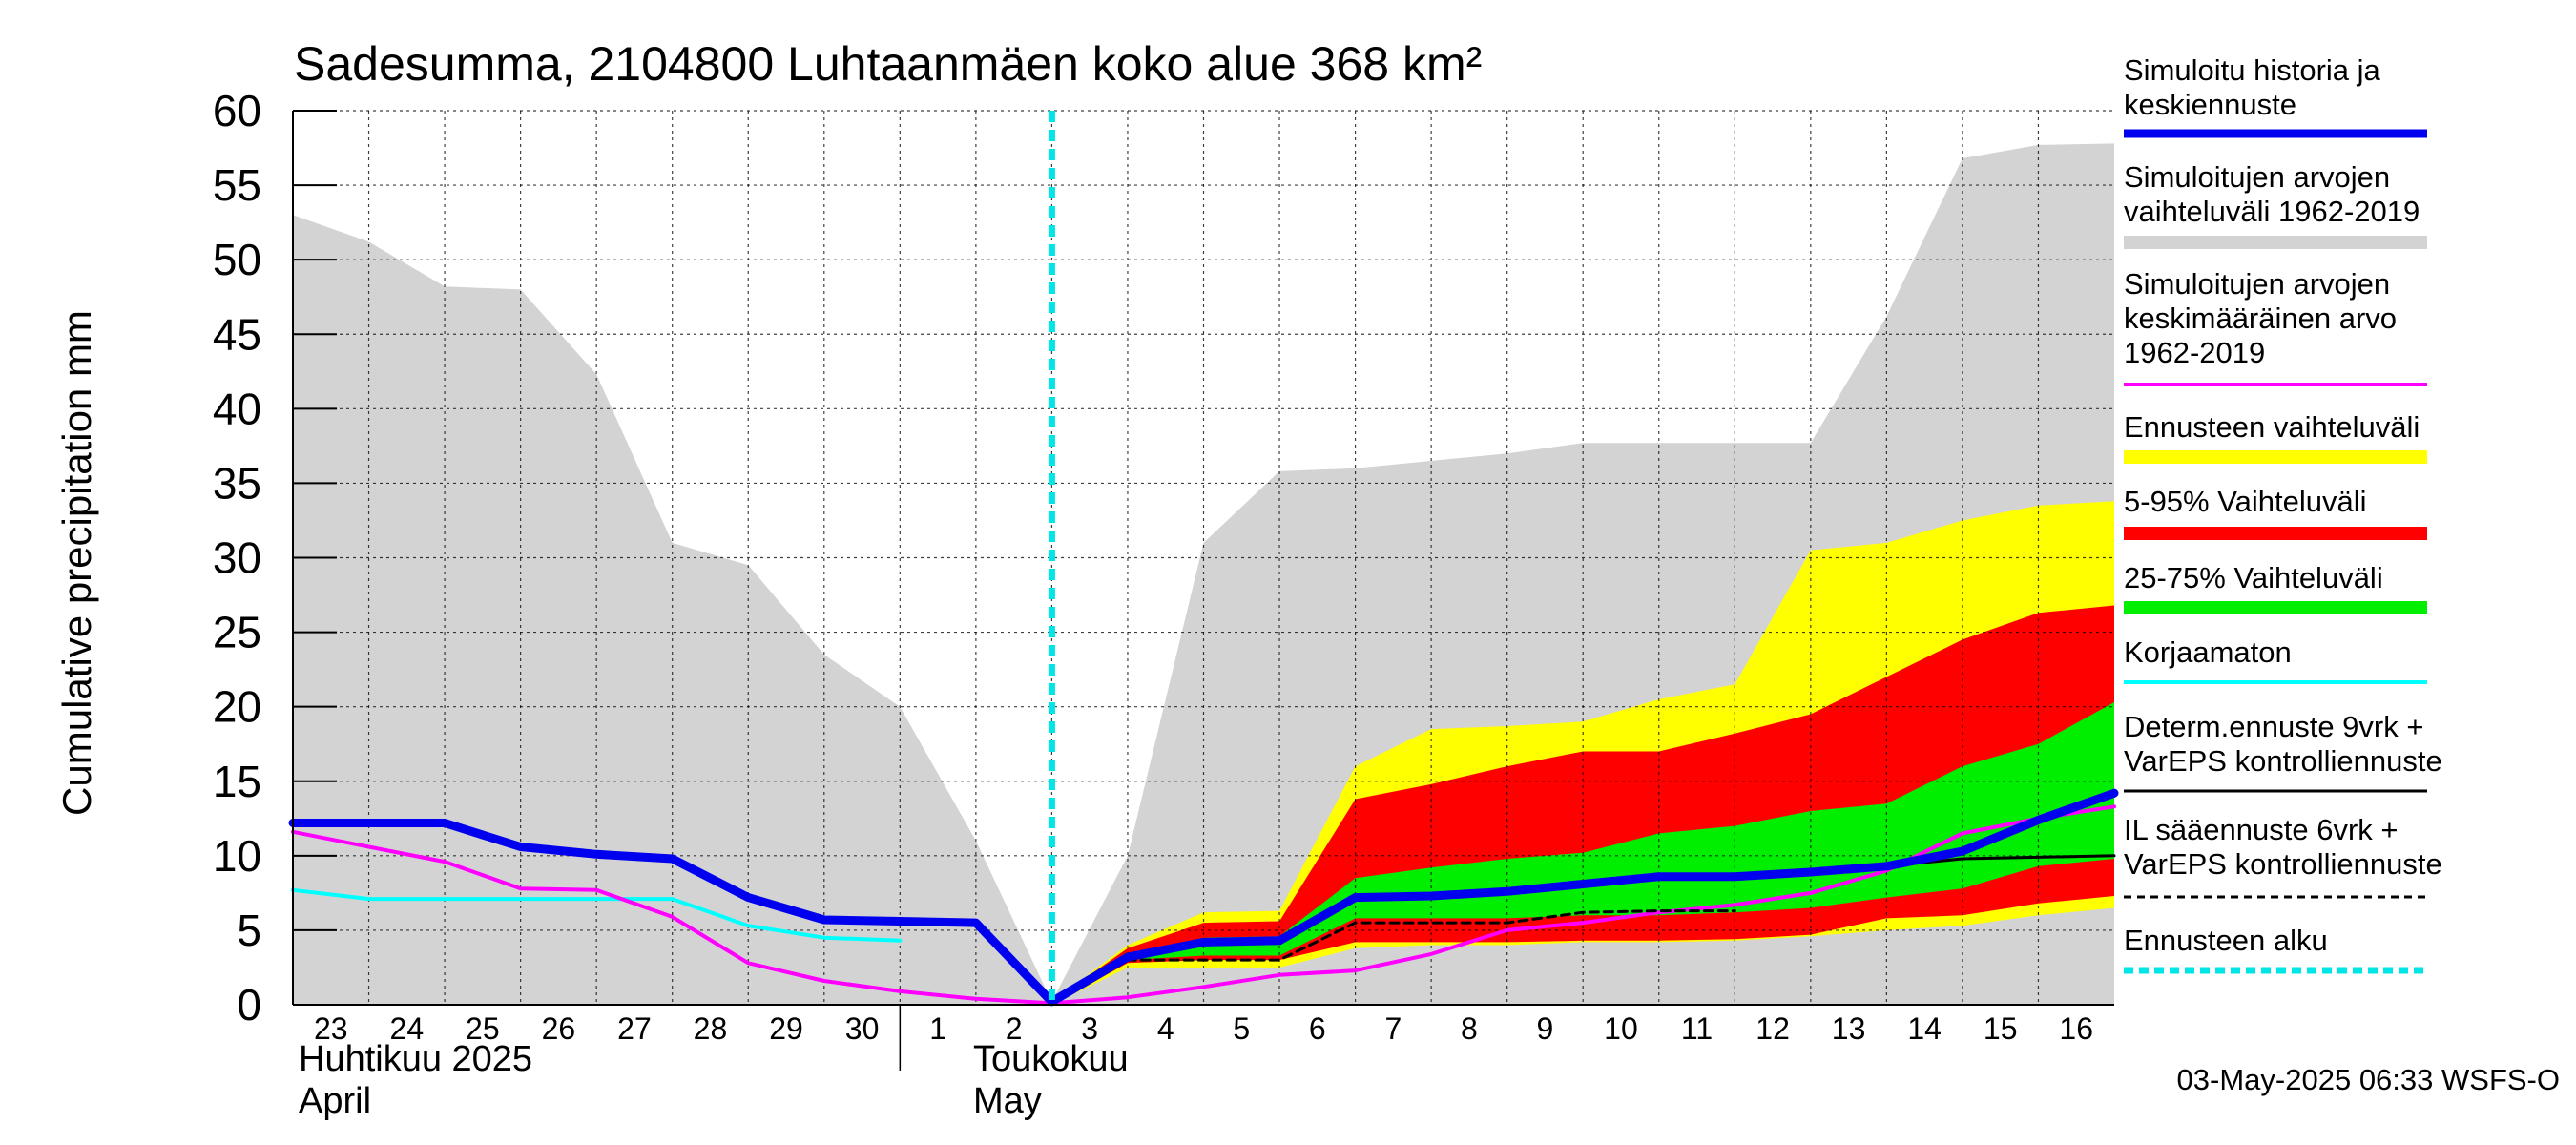 The image size is (2576, 1145). Describe the element at coordinates (2252, 70) in the screenshot. I see `legend-label-sim_history: Simuloitu historia ja` at that location.